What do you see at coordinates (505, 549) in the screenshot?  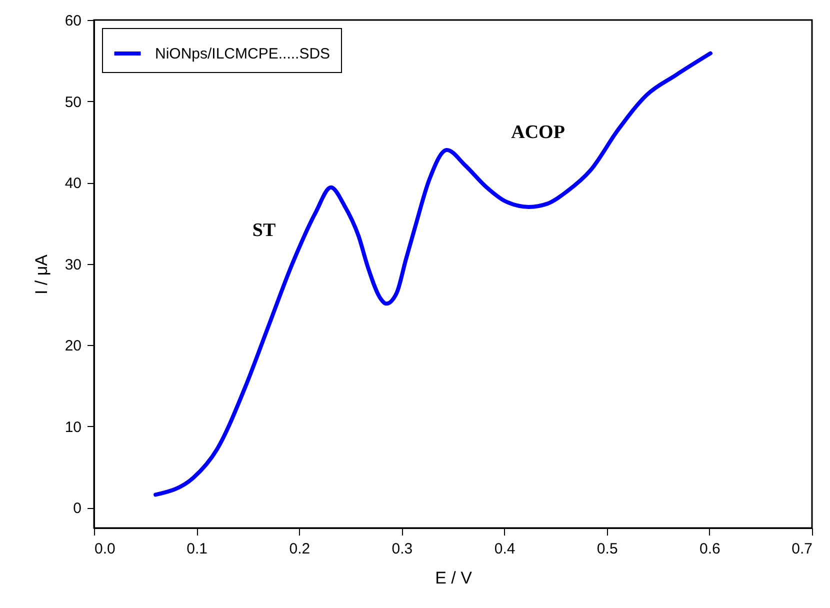 I see `x-tick-label: 0.4` at bounding box center [505, 549].